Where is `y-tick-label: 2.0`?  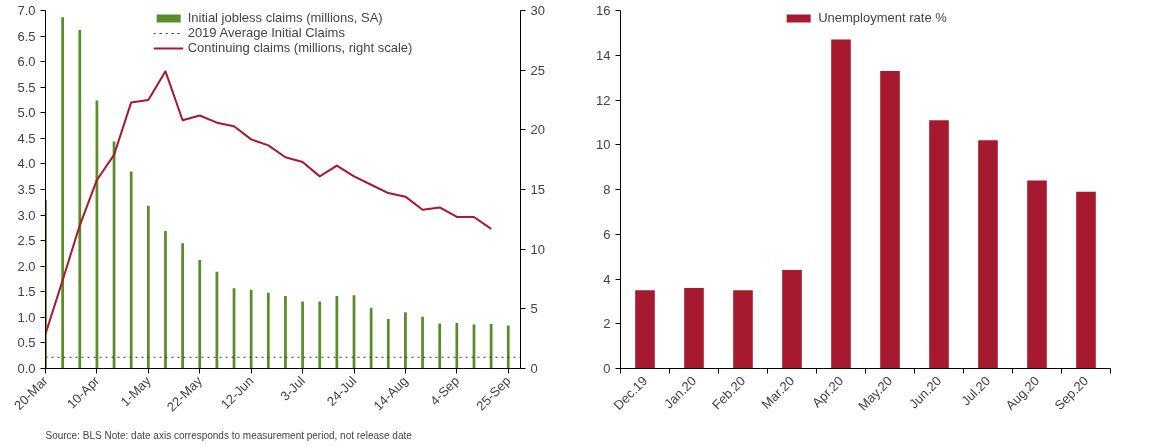 y-tick-label: 2.0 is located at coordinates (26, 266).